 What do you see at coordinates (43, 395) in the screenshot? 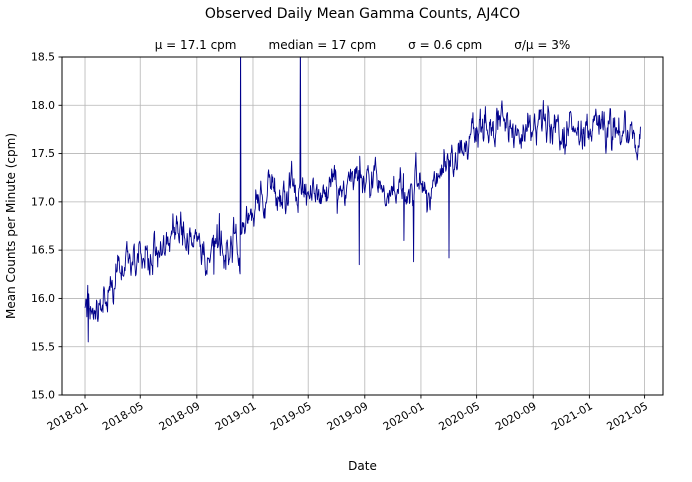
I see `y-tick-label: 15.0` at bounding box center [43, 395].